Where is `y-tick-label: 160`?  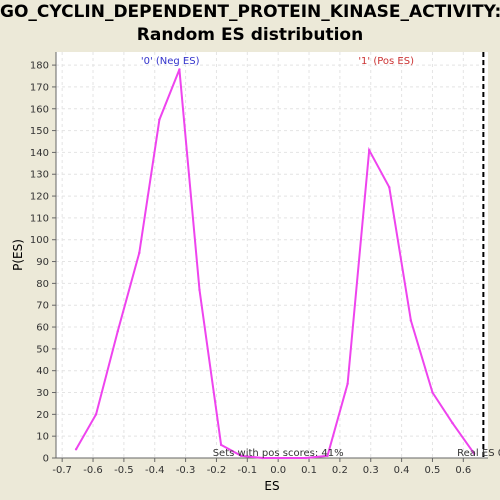
y-tick-label: 160 is located at coordinates (39, 109).